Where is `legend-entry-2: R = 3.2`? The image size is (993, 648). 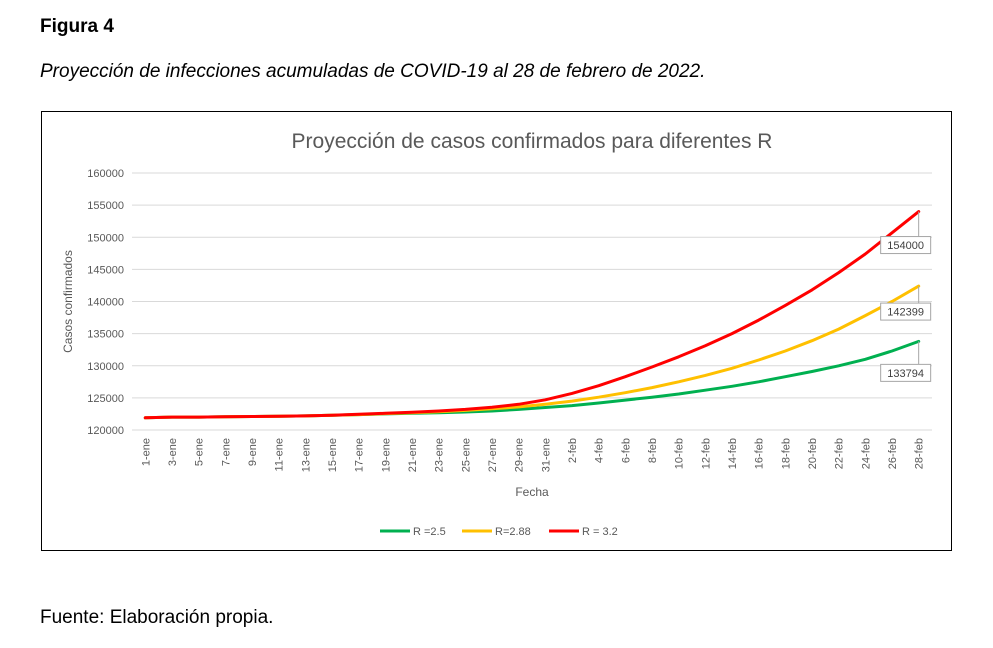
legend-entry-2: R = 3.2 is located at coordinates (600, 532).